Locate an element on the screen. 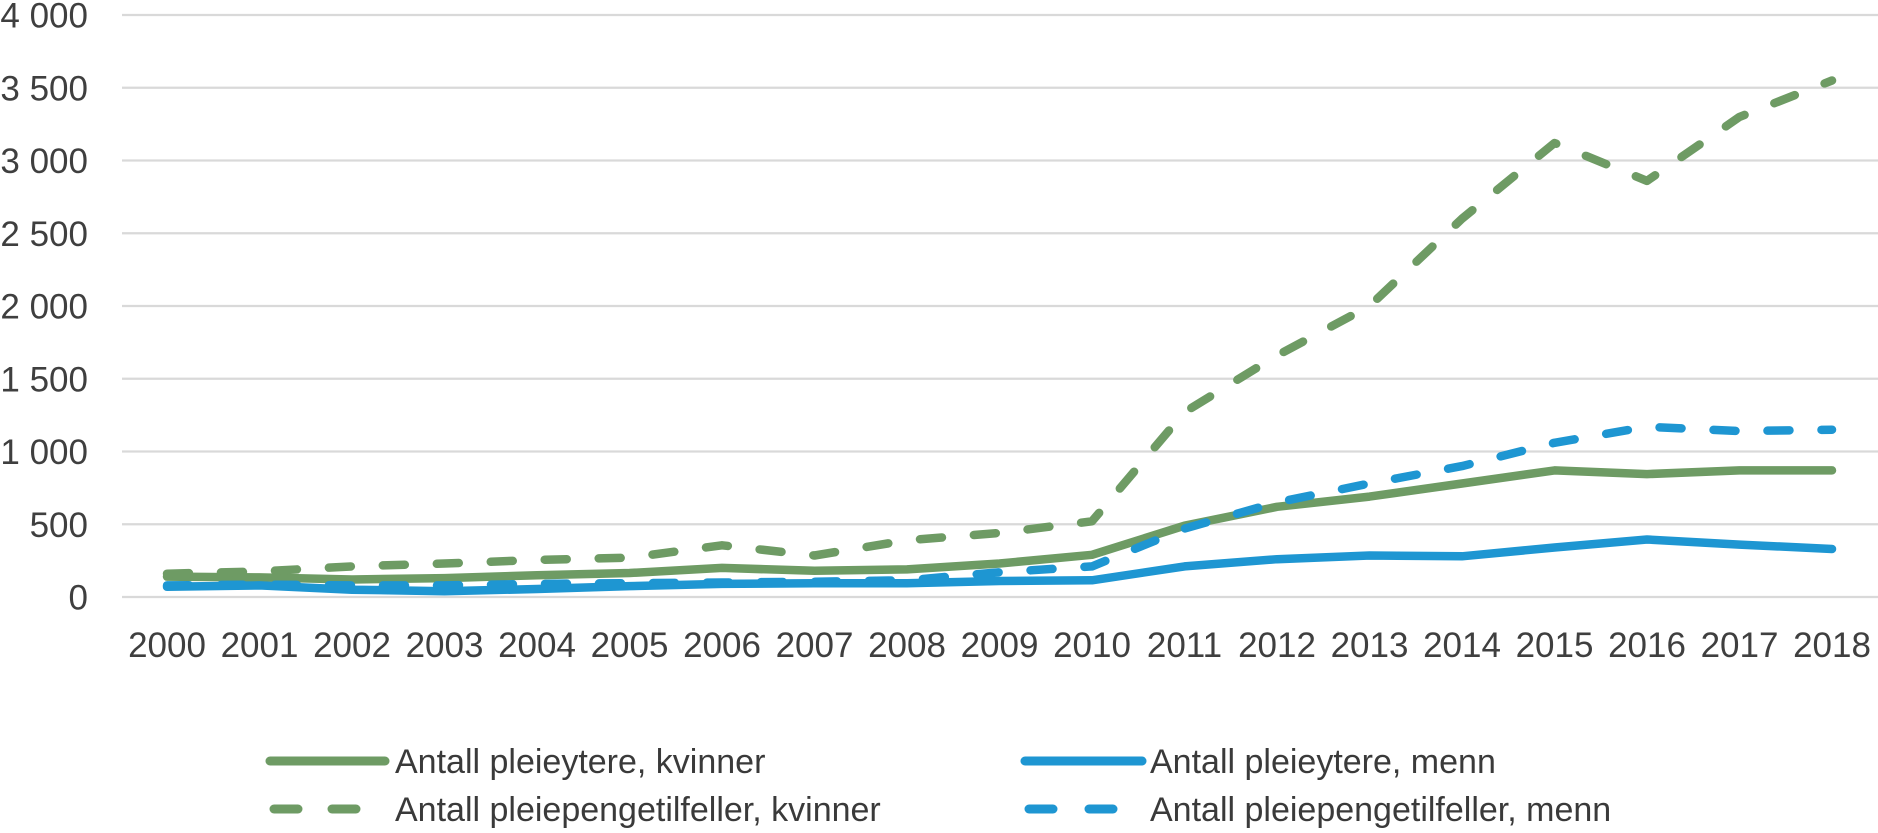  x-axis-tick-label: 2017 is located at coordinates (1740, 645).